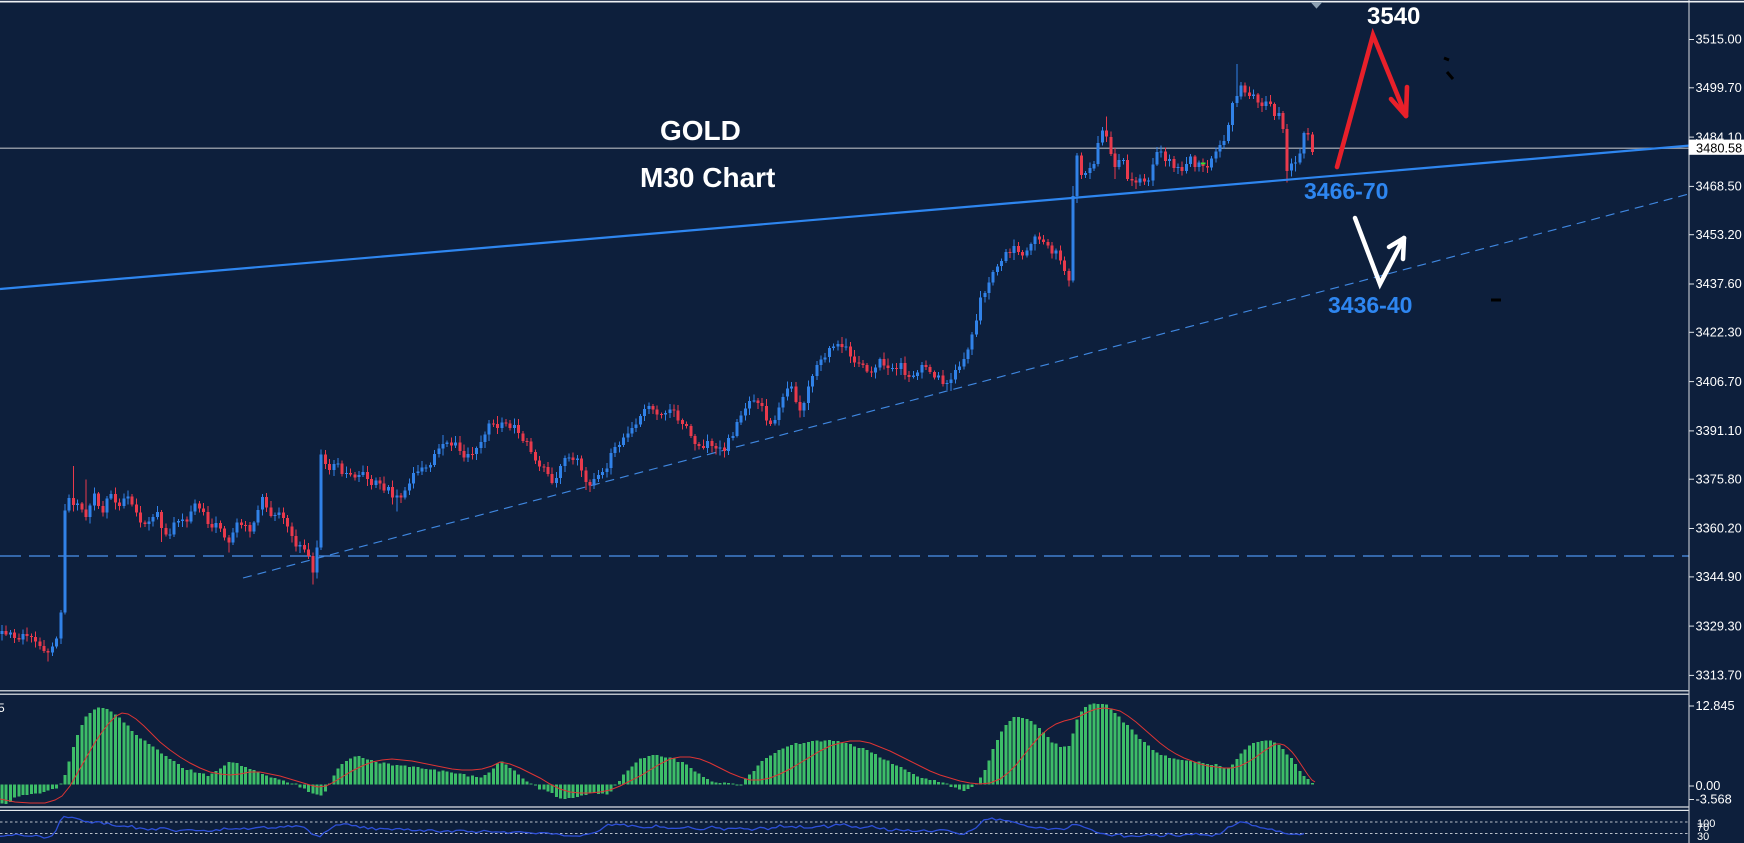 The height and width of the screenshot is (843, 1744). I want to click on svg-text: 3499.70, so click(1719, 87).